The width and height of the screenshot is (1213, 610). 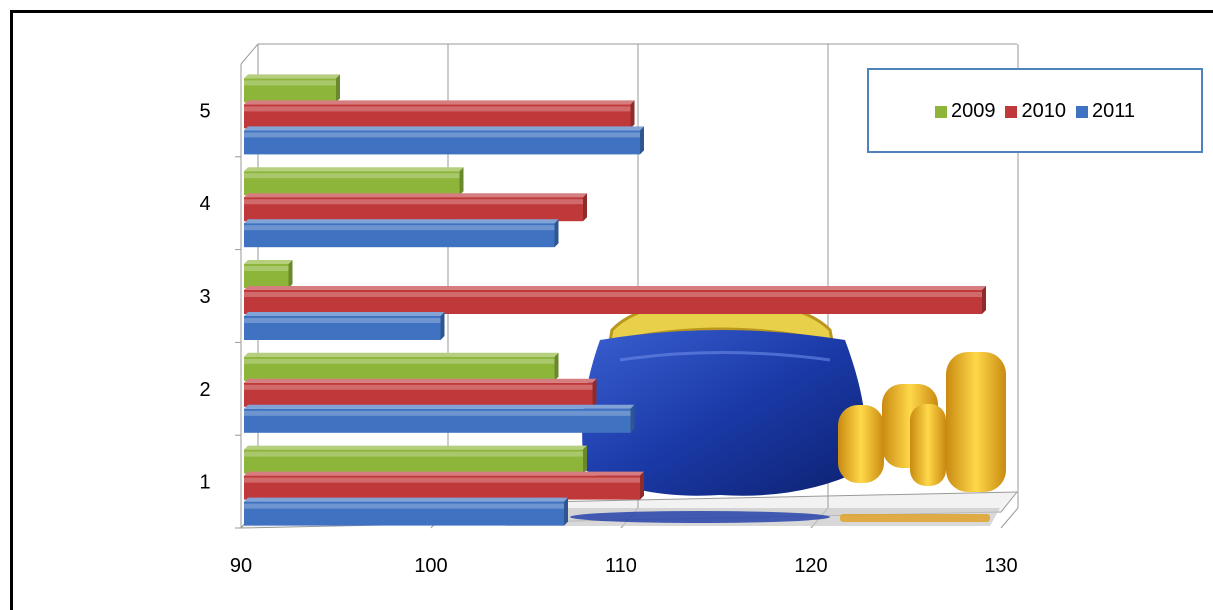 What do you see at coordinates (204, 297) in the screenshot?
I see `y-tick-label: 3` at bounding box center [204, 297].